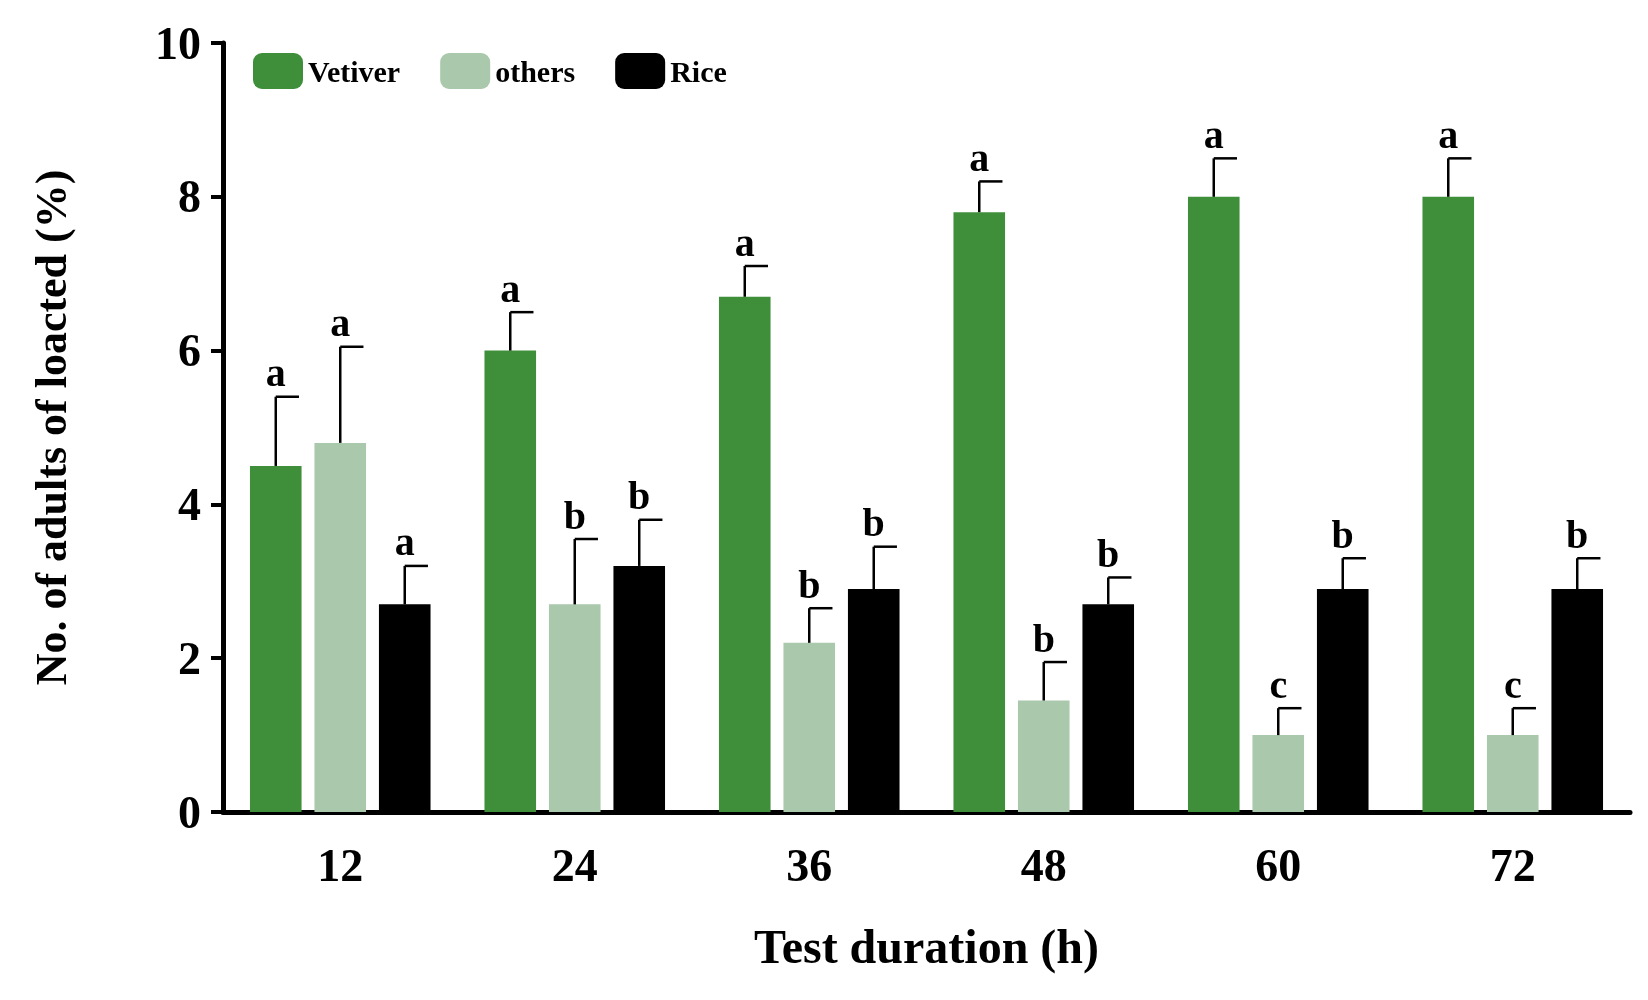 This screenshot has height=1000, width=1648. What do you see at coordinates (51, 427) in the screenshot?
I see `y-axis-title: No. of adults of loacted (%)` at bounding box center [51, 427].